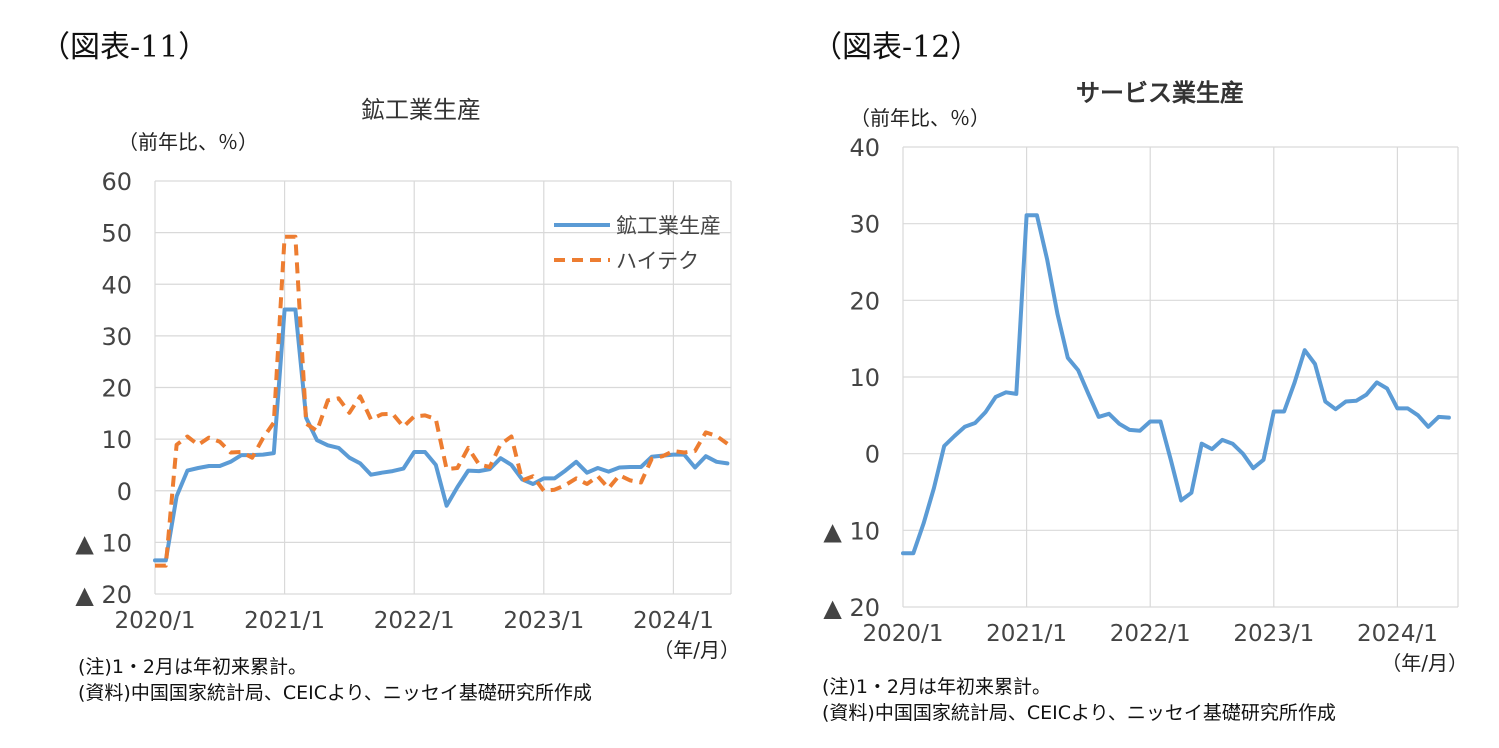 Image resolution: width=1499 pixels, height=748 pixels. What do you see at coordinates (116, 389) in the screenshot?
I see `chart1-ytick-label: 20` at bounding box center [116, 389].